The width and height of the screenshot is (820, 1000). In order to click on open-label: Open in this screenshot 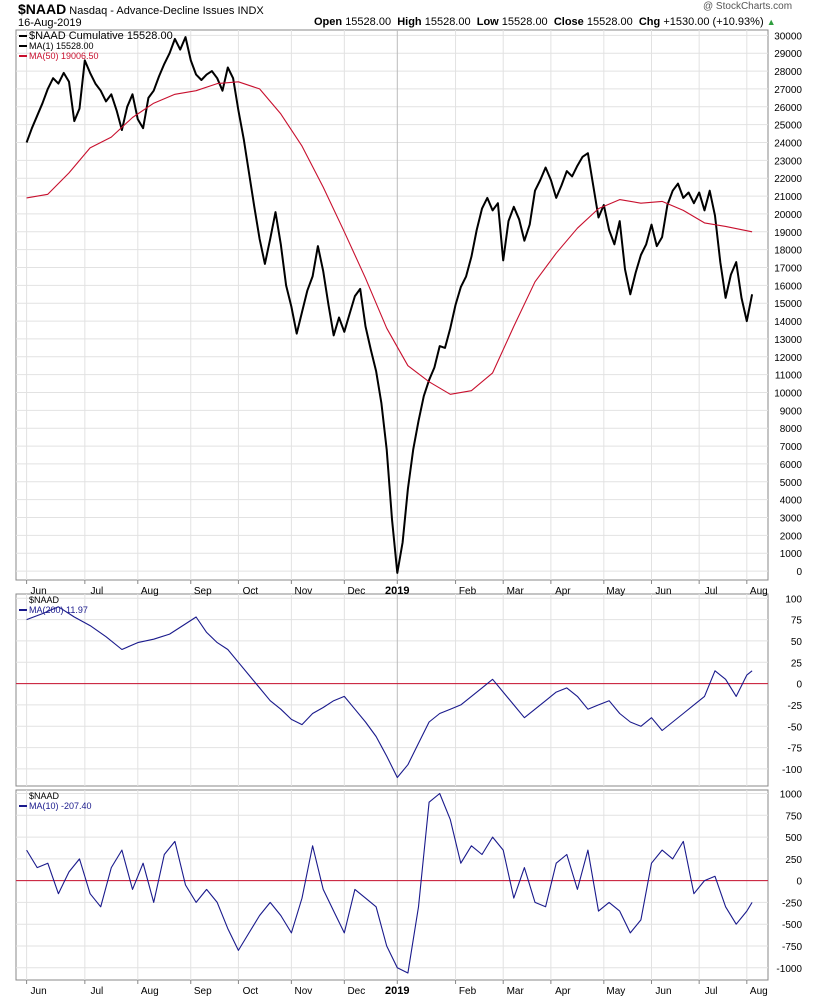, I will do `click(328, 22)`.